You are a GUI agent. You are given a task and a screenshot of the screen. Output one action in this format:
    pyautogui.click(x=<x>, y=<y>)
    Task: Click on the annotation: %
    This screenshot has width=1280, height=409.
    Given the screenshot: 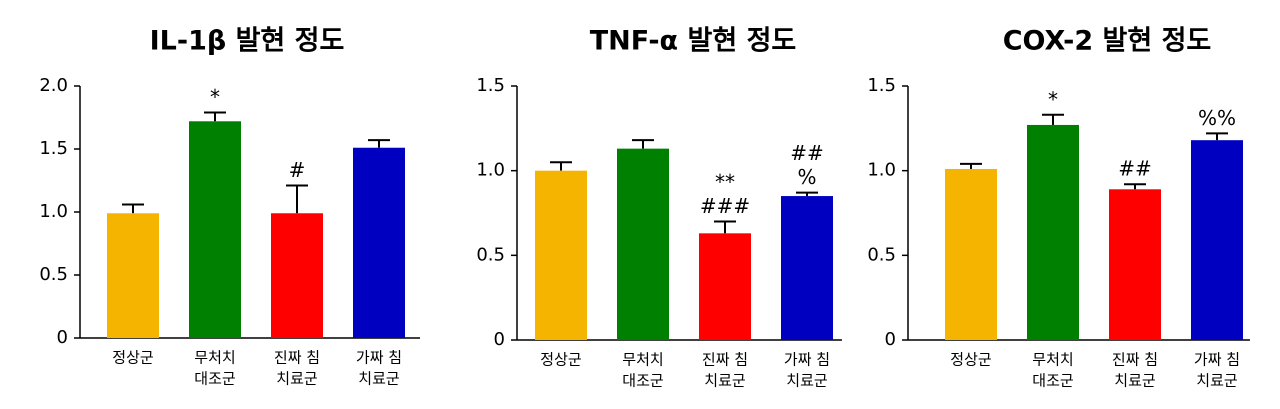 What is the action you would take?
    pyautogui.click(x=806, y=177)
    